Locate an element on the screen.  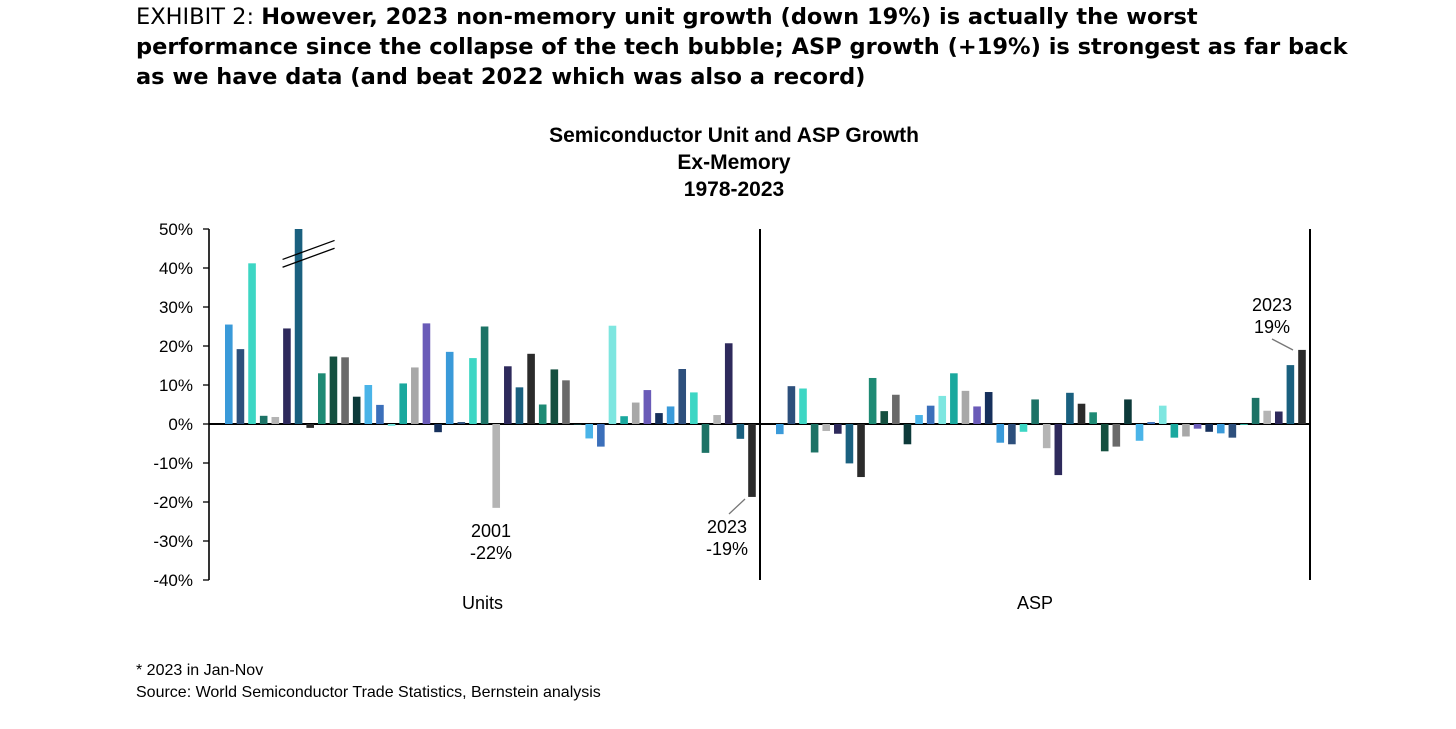
bar-units-1978 is located at coordinates (229, 374).